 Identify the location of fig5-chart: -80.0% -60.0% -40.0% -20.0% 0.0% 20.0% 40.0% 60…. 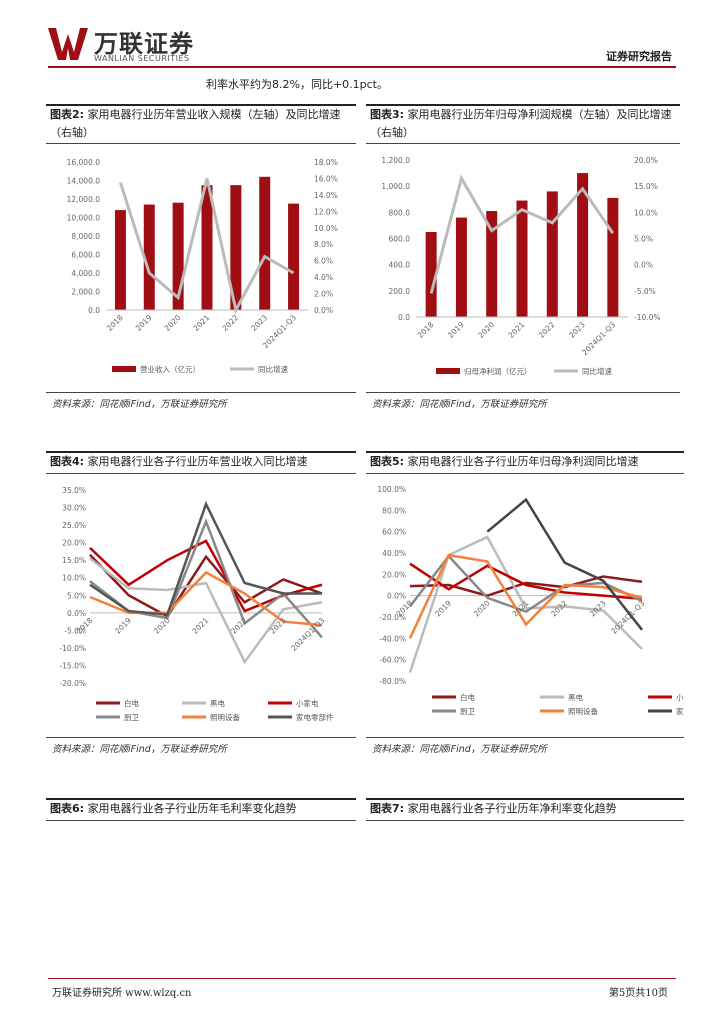
(530, 600).